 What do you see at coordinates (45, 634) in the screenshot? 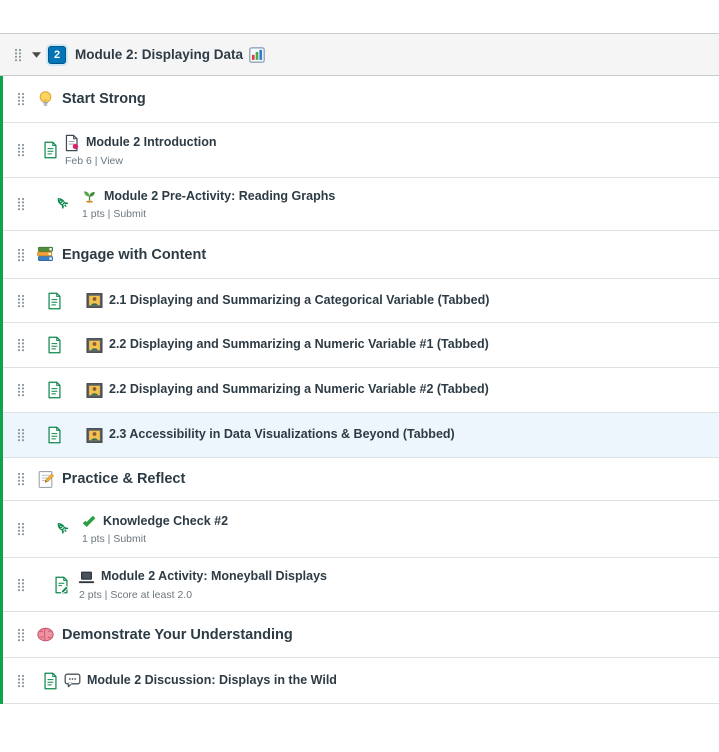
I see `brain-icon` at bounding box center [45, 634].